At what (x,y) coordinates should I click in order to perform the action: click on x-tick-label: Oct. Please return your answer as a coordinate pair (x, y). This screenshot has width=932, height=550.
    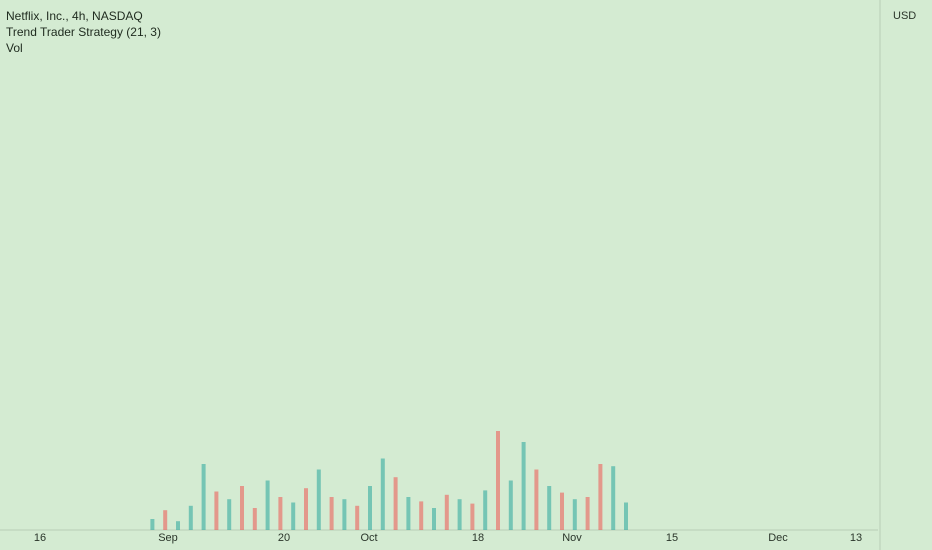
    Looking at the image, I should click on (368, 538).